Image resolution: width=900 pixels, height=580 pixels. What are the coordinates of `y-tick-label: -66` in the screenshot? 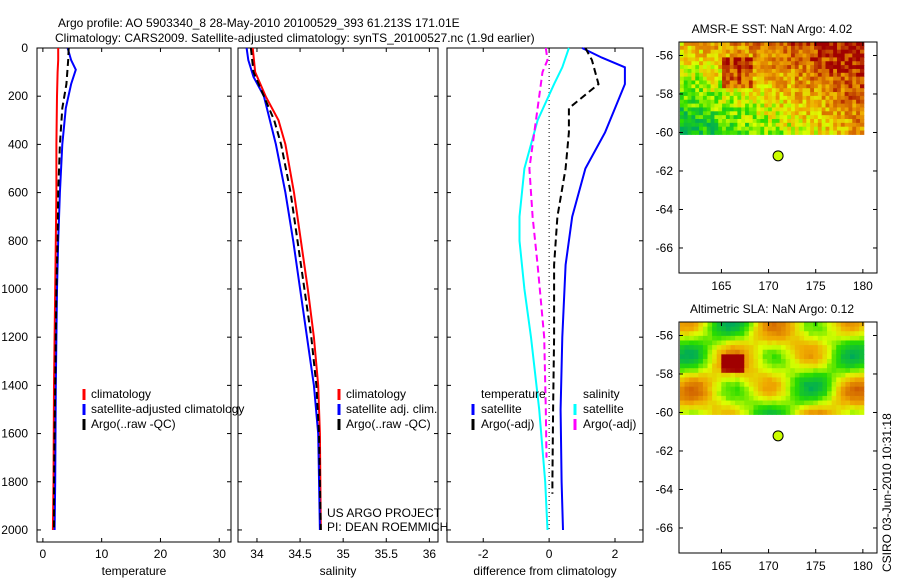 It's located at (665, 528).